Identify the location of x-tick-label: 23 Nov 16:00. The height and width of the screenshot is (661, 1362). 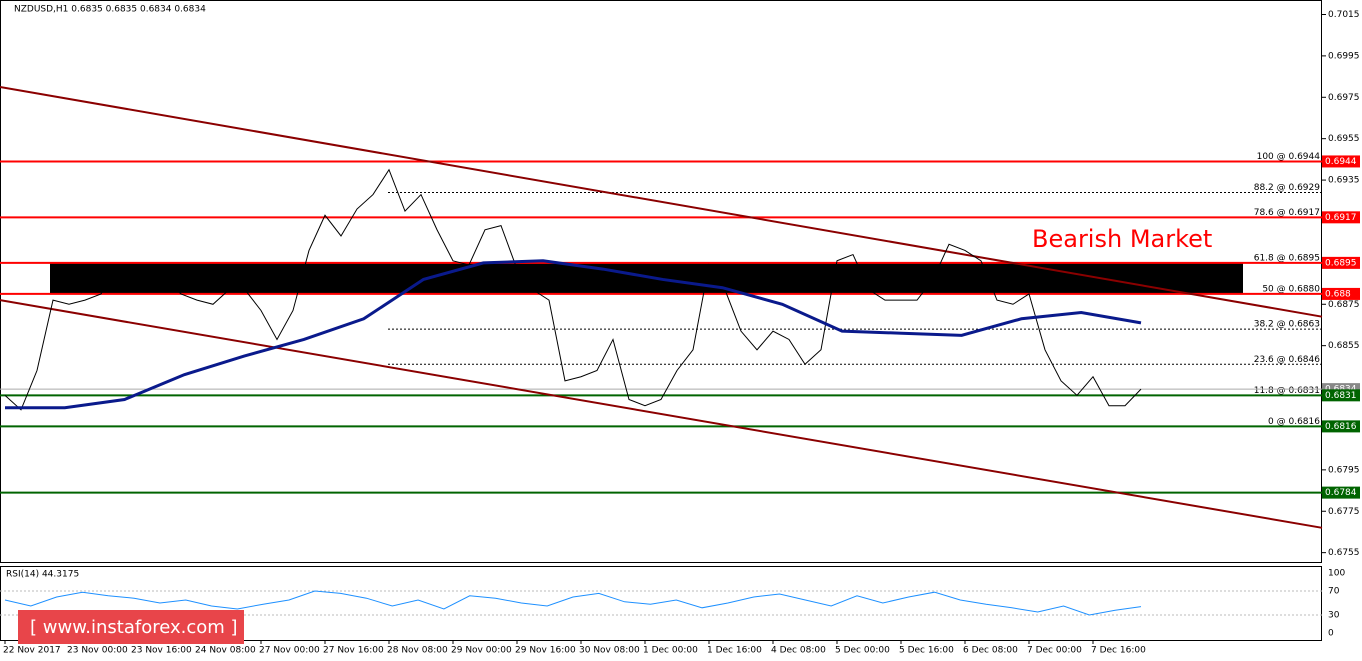
(161, 651).